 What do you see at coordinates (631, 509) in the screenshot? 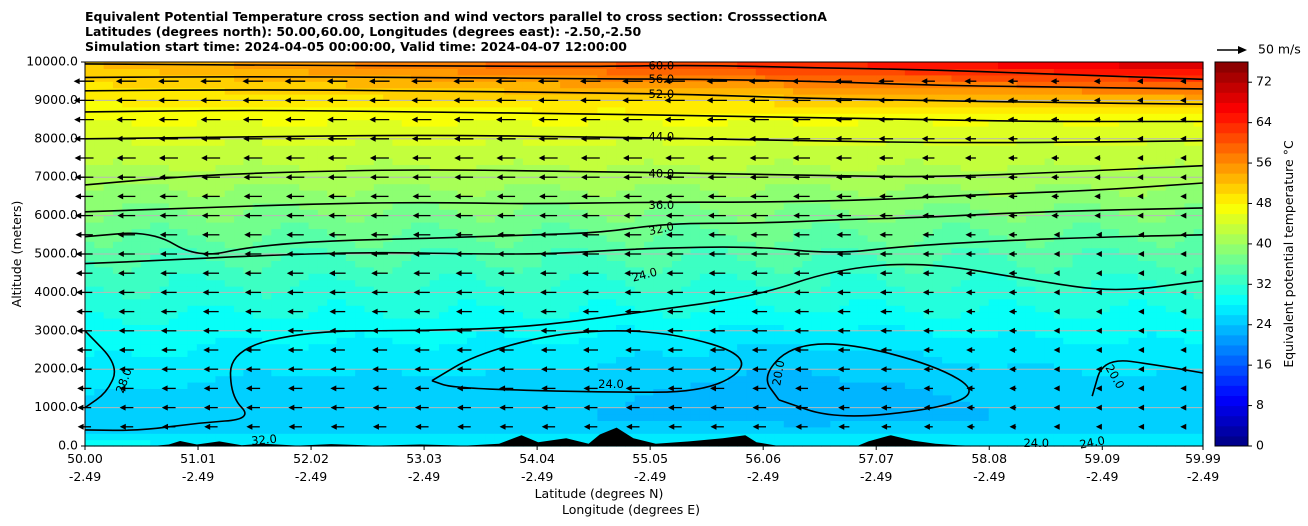
I see `x-axis-label-longitude: Longitude (degrees E)` at bounding box center [631, 509].